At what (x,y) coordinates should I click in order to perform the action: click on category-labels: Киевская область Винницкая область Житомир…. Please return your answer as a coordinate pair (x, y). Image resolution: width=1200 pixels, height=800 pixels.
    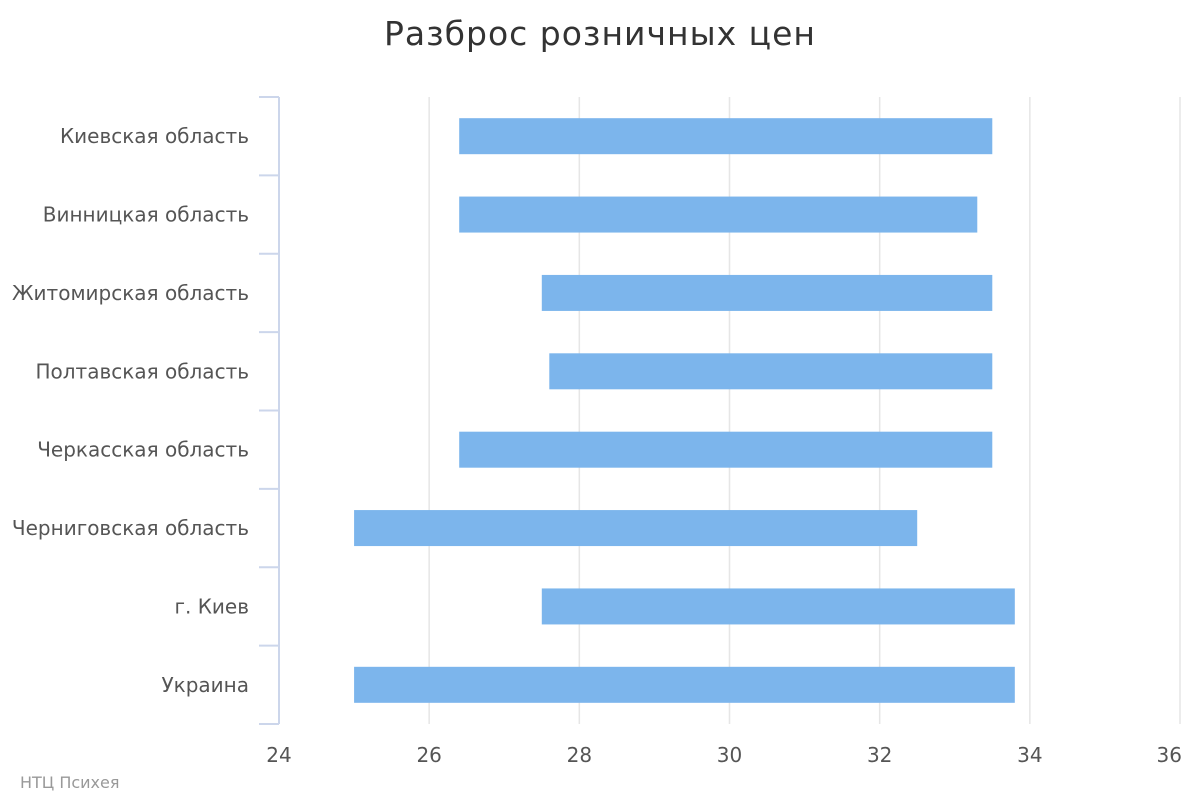
    Looking at the image, I should click on (130, 410).